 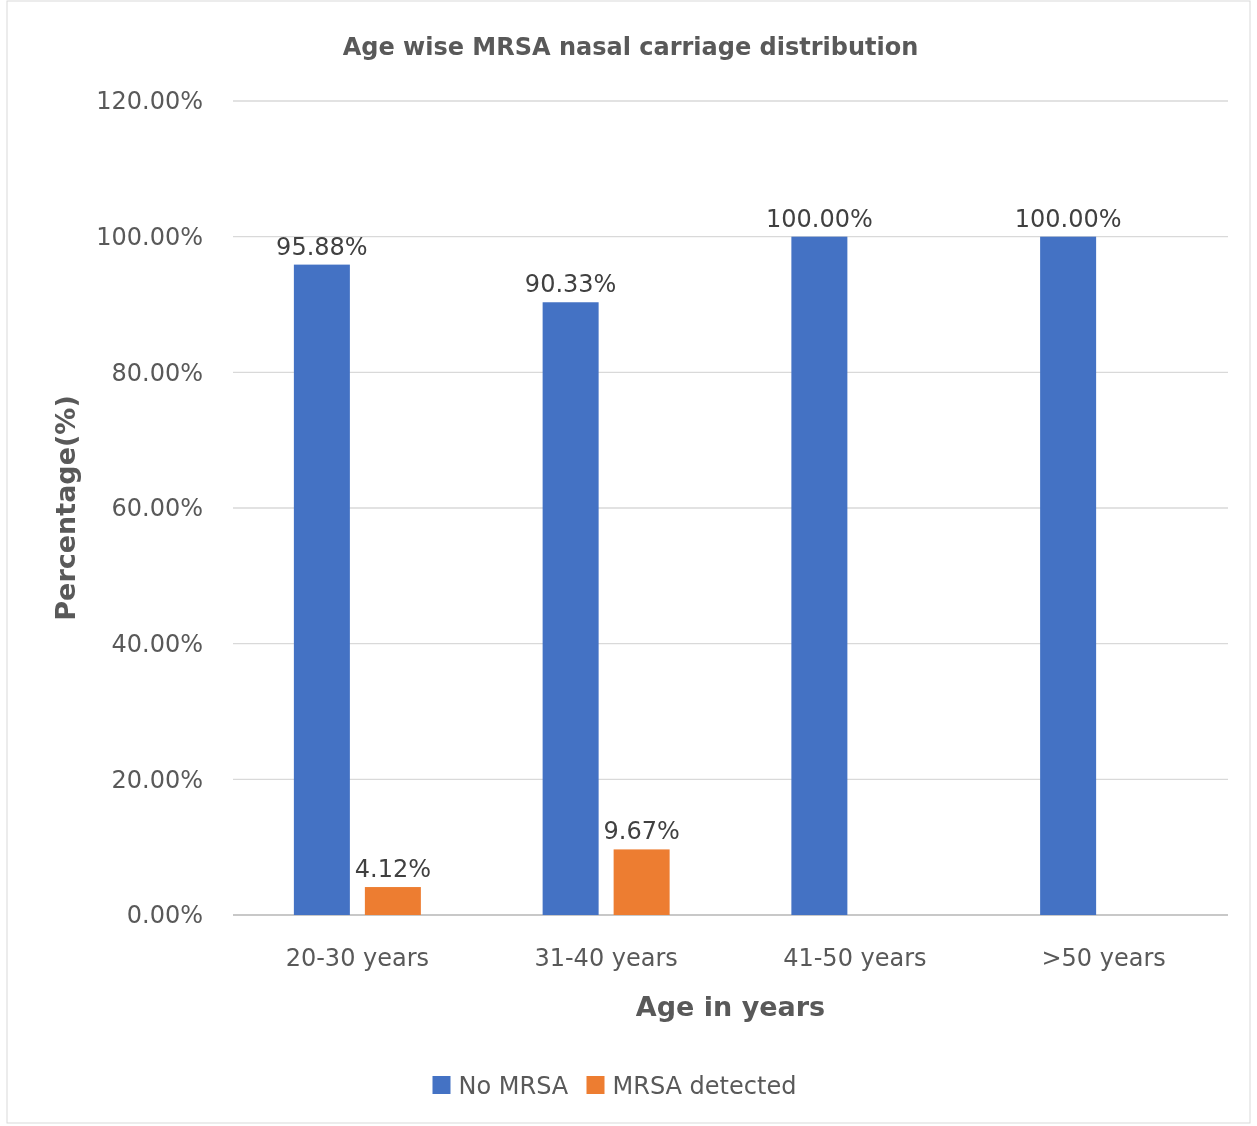 What do you see at coordinates (157, 779) in the screenshot?
I see `y-tick-label: 20.00%` at bounding box center [157, 779].